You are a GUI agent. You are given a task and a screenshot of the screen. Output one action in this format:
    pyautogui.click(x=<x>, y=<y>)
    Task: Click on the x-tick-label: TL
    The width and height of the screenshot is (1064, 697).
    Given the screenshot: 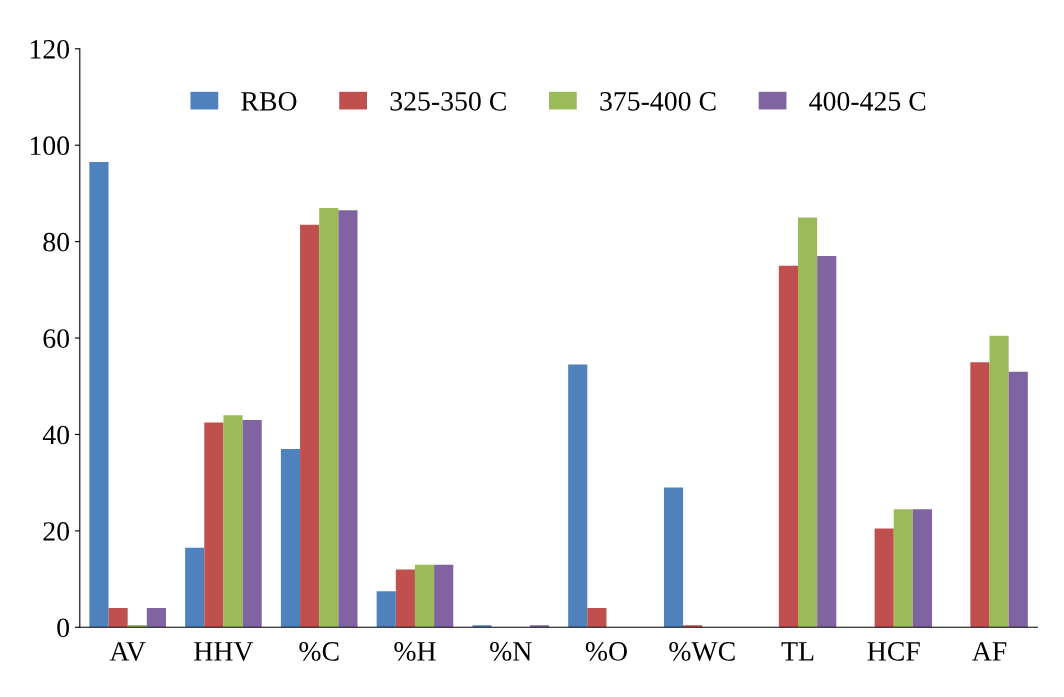 What is the action you would take?
    pyautogui.click(x=797, y=651)
    